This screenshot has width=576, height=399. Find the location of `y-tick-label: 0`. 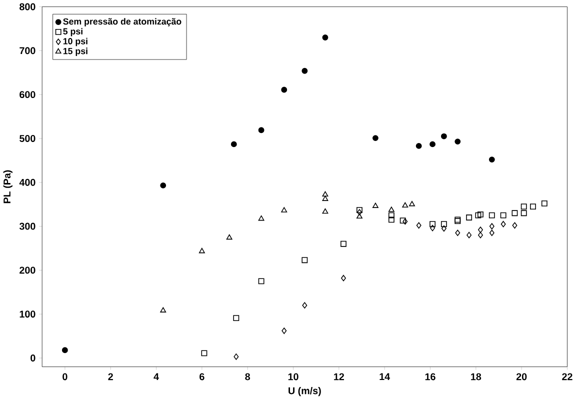

y-tick-label: 0 is located at coordinates (33, 358).